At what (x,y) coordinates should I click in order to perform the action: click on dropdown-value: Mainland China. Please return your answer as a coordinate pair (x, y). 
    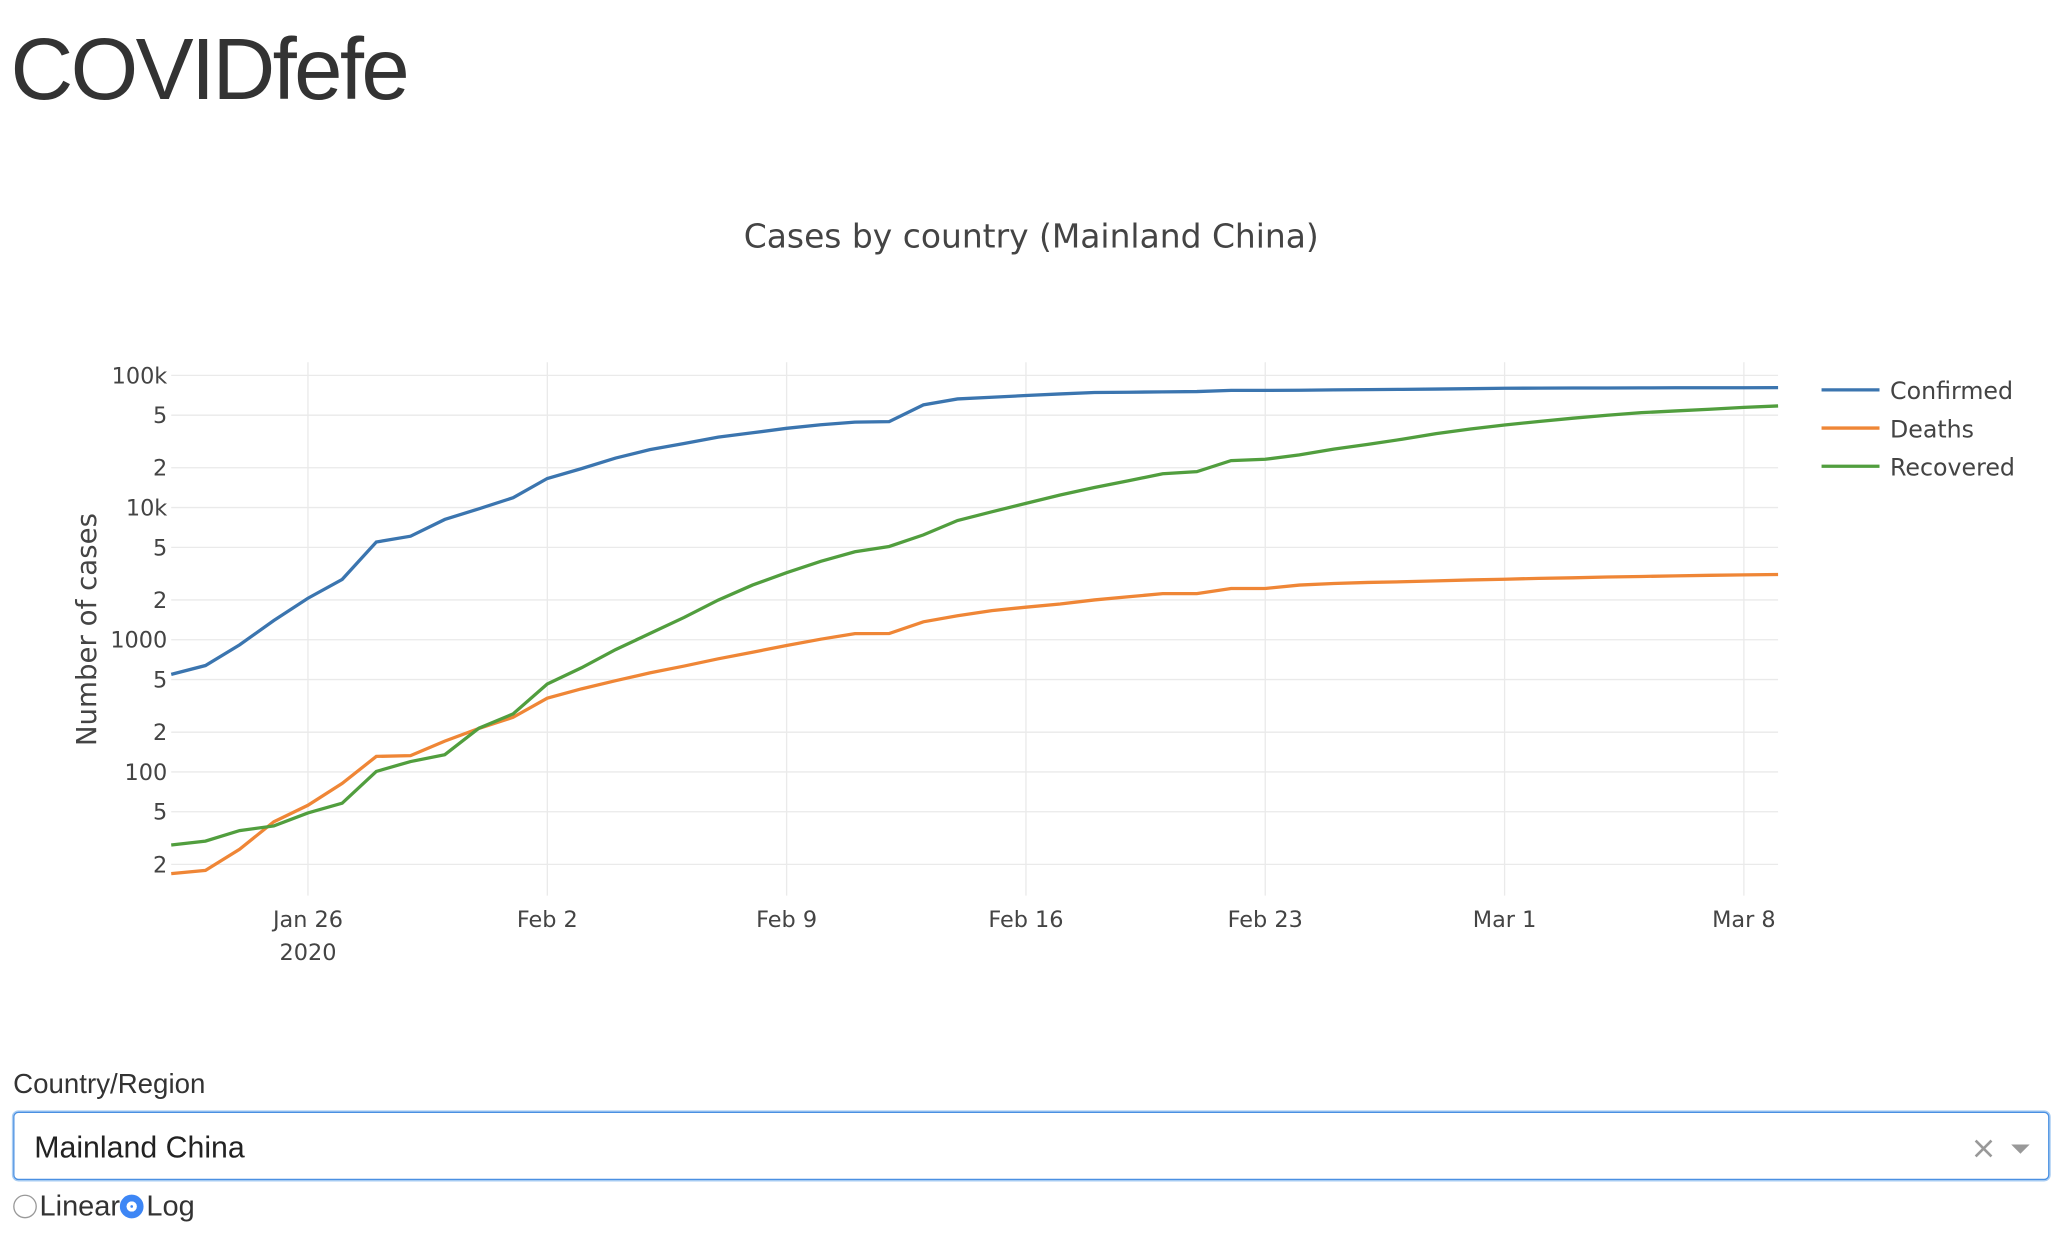
    Looking at the image, I should click on (139, 1147).